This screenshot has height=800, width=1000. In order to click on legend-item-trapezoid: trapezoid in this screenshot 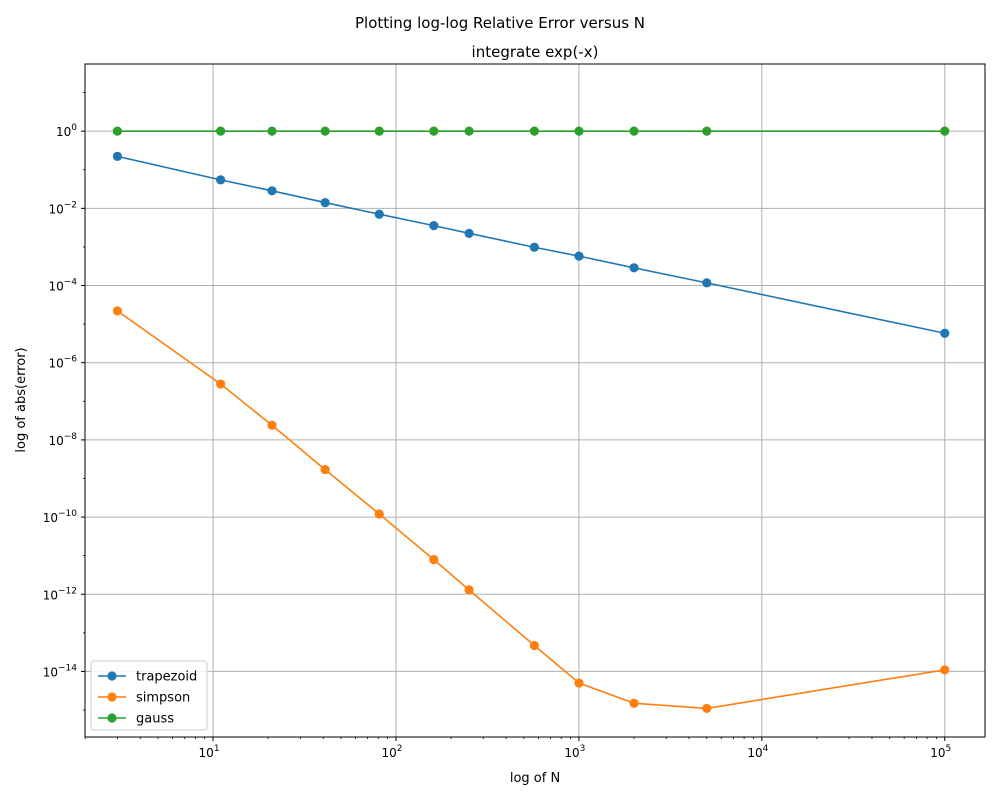, I will do `click(147, 677)`.